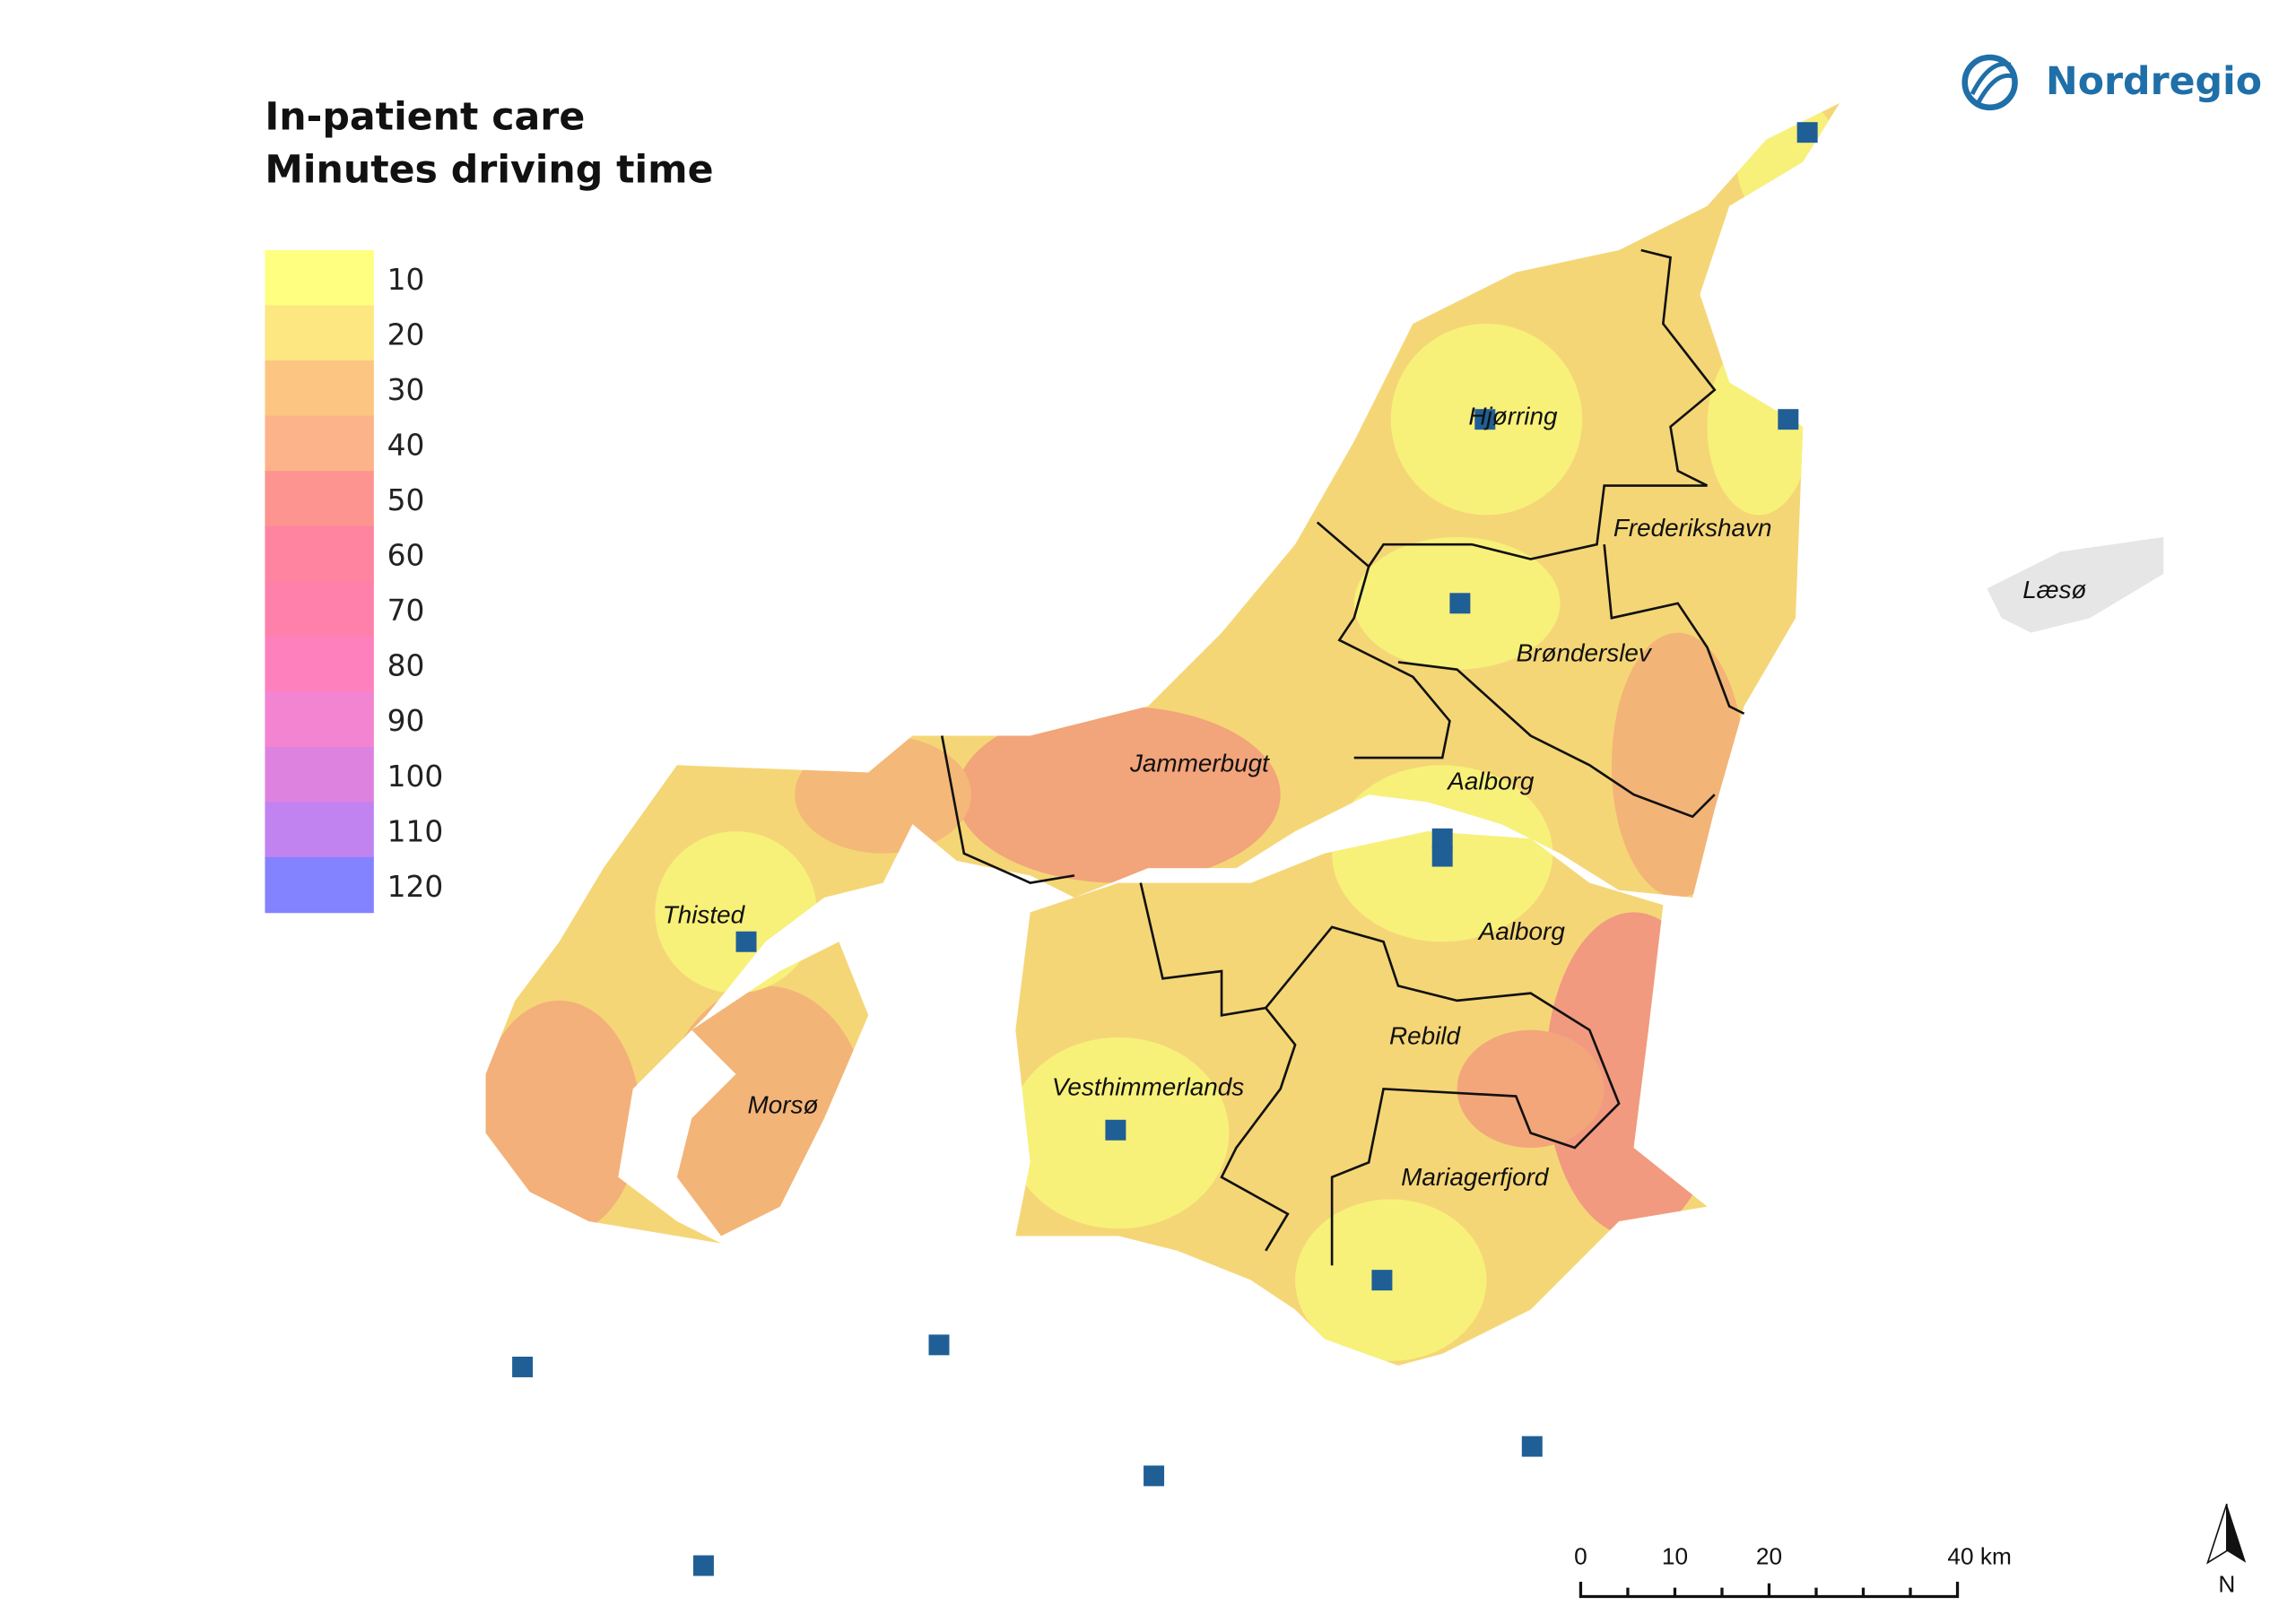 The width and height of the screenshot is (2296, 1623). What do you see at coordinates (1148, 1087) in the screenshot?
I see `place-label: Vesthimmerlands` at bounding box center [1148, 1087].